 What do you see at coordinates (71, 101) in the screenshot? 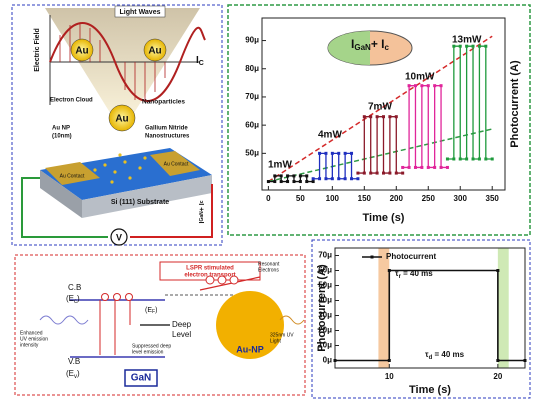
I see `diagram-label: Electron Cloud` at bounding box center [71, 101].